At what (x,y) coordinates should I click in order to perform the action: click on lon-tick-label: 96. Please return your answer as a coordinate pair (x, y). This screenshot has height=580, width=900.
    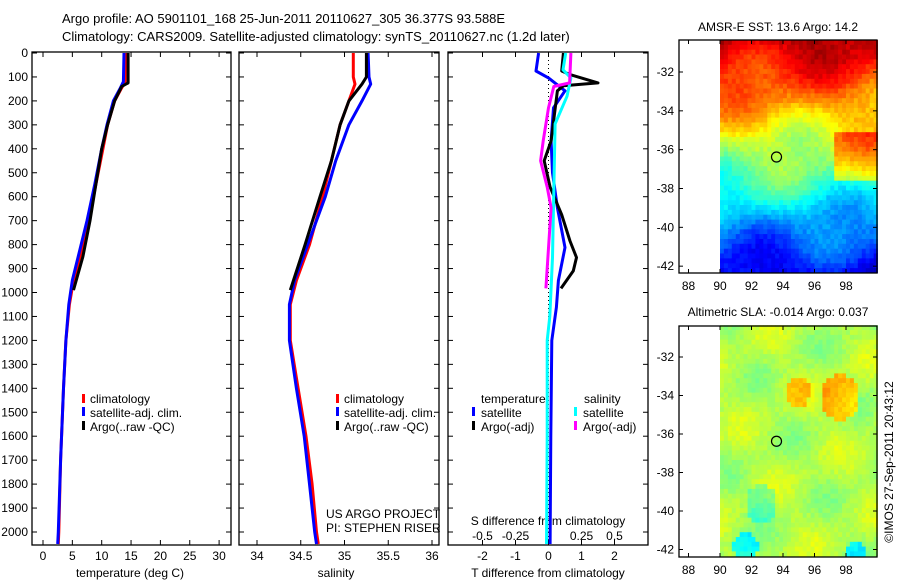
    Looking at the image, I should click on (815, 286).